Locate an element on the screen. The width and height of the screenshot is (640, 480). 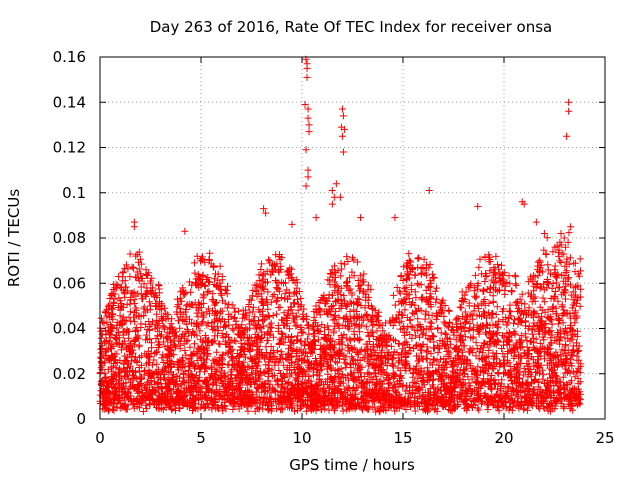
y-tick-label: 0.16 is located at coordinates (69, 57).